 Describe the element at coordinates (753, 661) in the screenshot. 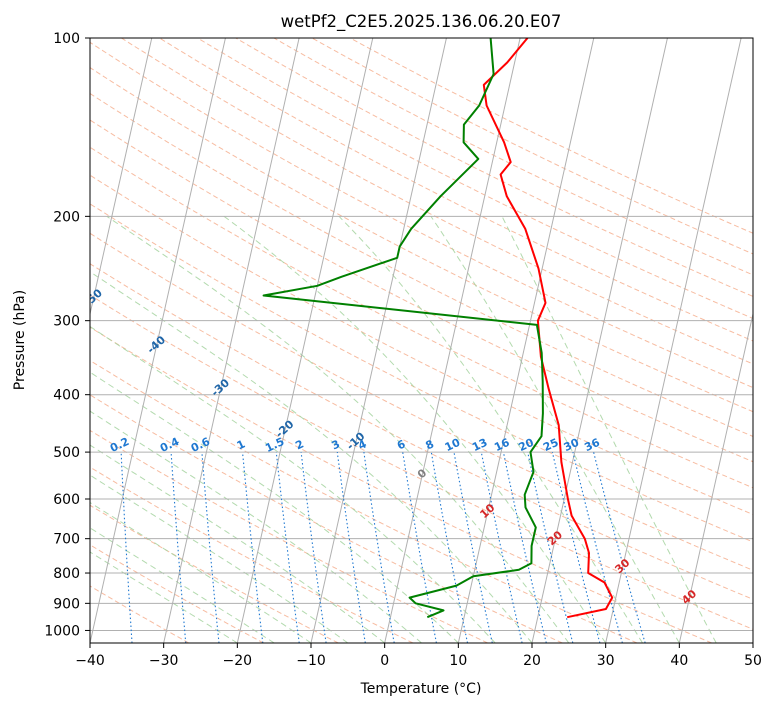

I see `x-tick-label: 50` at that location.